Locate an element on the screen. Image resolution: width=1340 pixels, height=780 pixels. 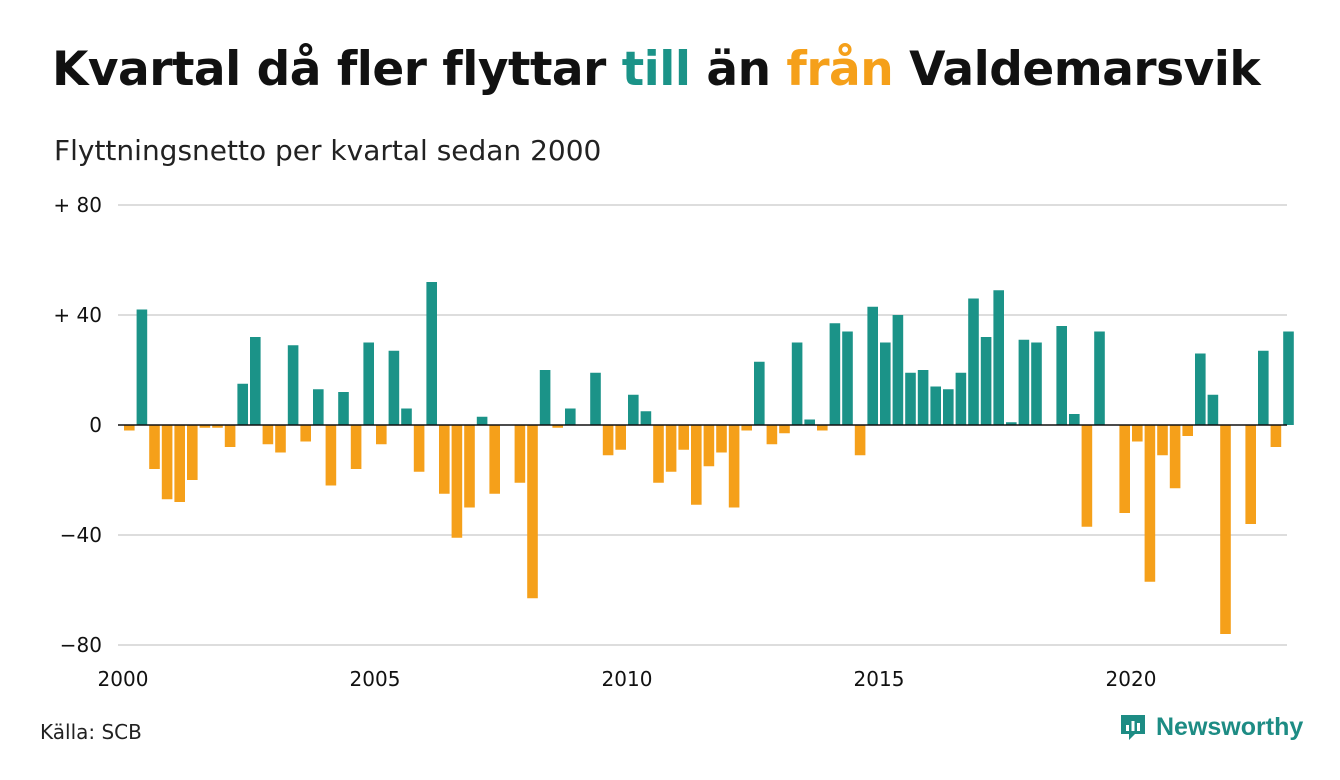
y-tick-label: −80 is located at coordinates (81, 645).